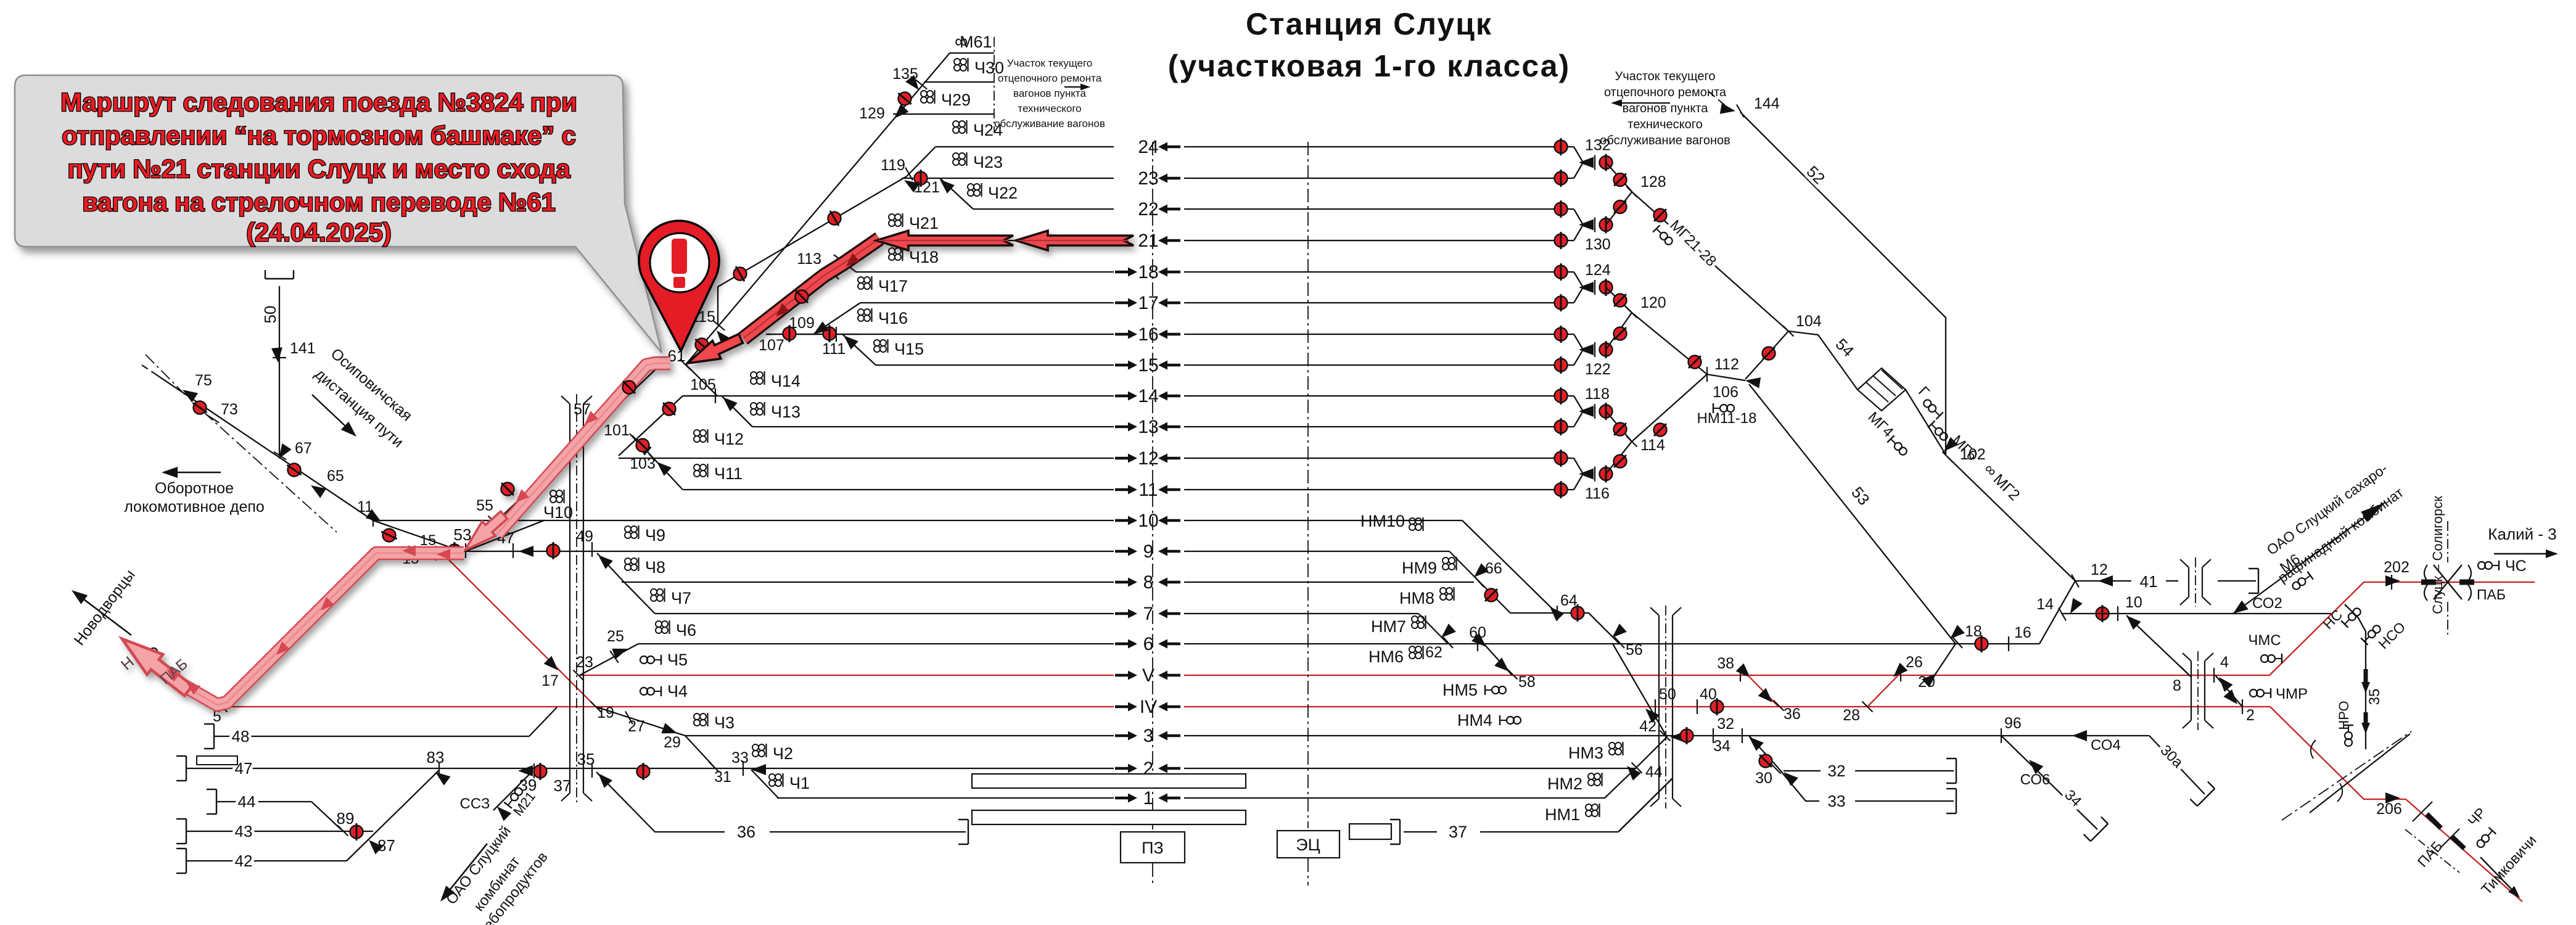 The width and height of the screenshot is (2576, 925). Describe the element at coordinates (303, 349) in the screenshot. I see `svg-text: 141` at that location.